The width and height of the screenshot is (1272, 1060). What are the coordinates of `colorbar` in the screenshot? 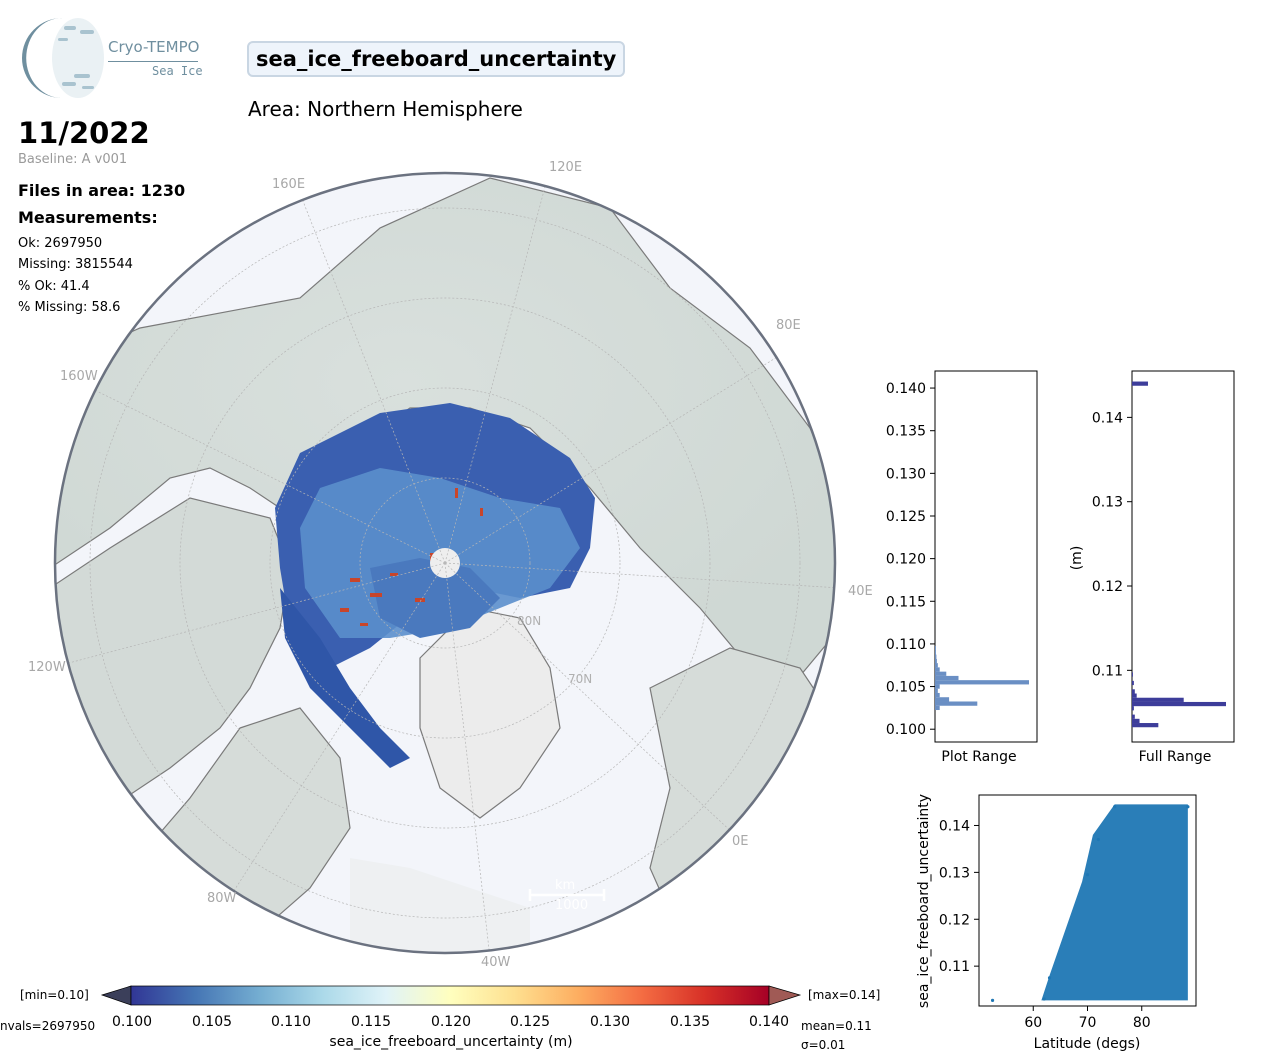 It's located at (451, 995).